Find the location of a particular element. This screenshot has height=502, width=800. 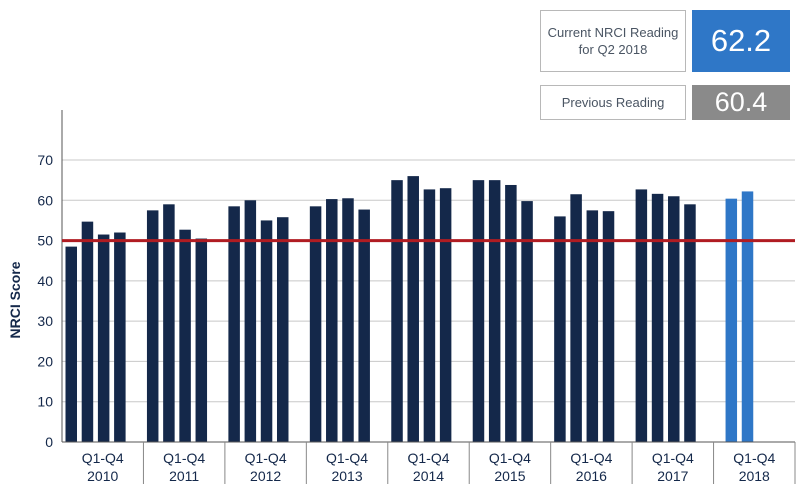

x-group-label-bottom: 2011 is located at coordinates (184, 476).